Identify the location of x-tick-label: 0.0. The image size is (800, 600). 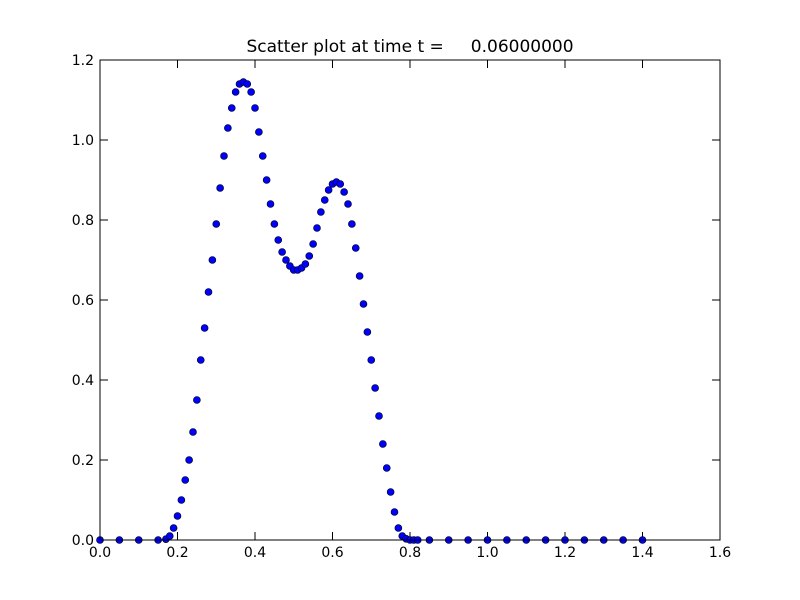
(100, 553).